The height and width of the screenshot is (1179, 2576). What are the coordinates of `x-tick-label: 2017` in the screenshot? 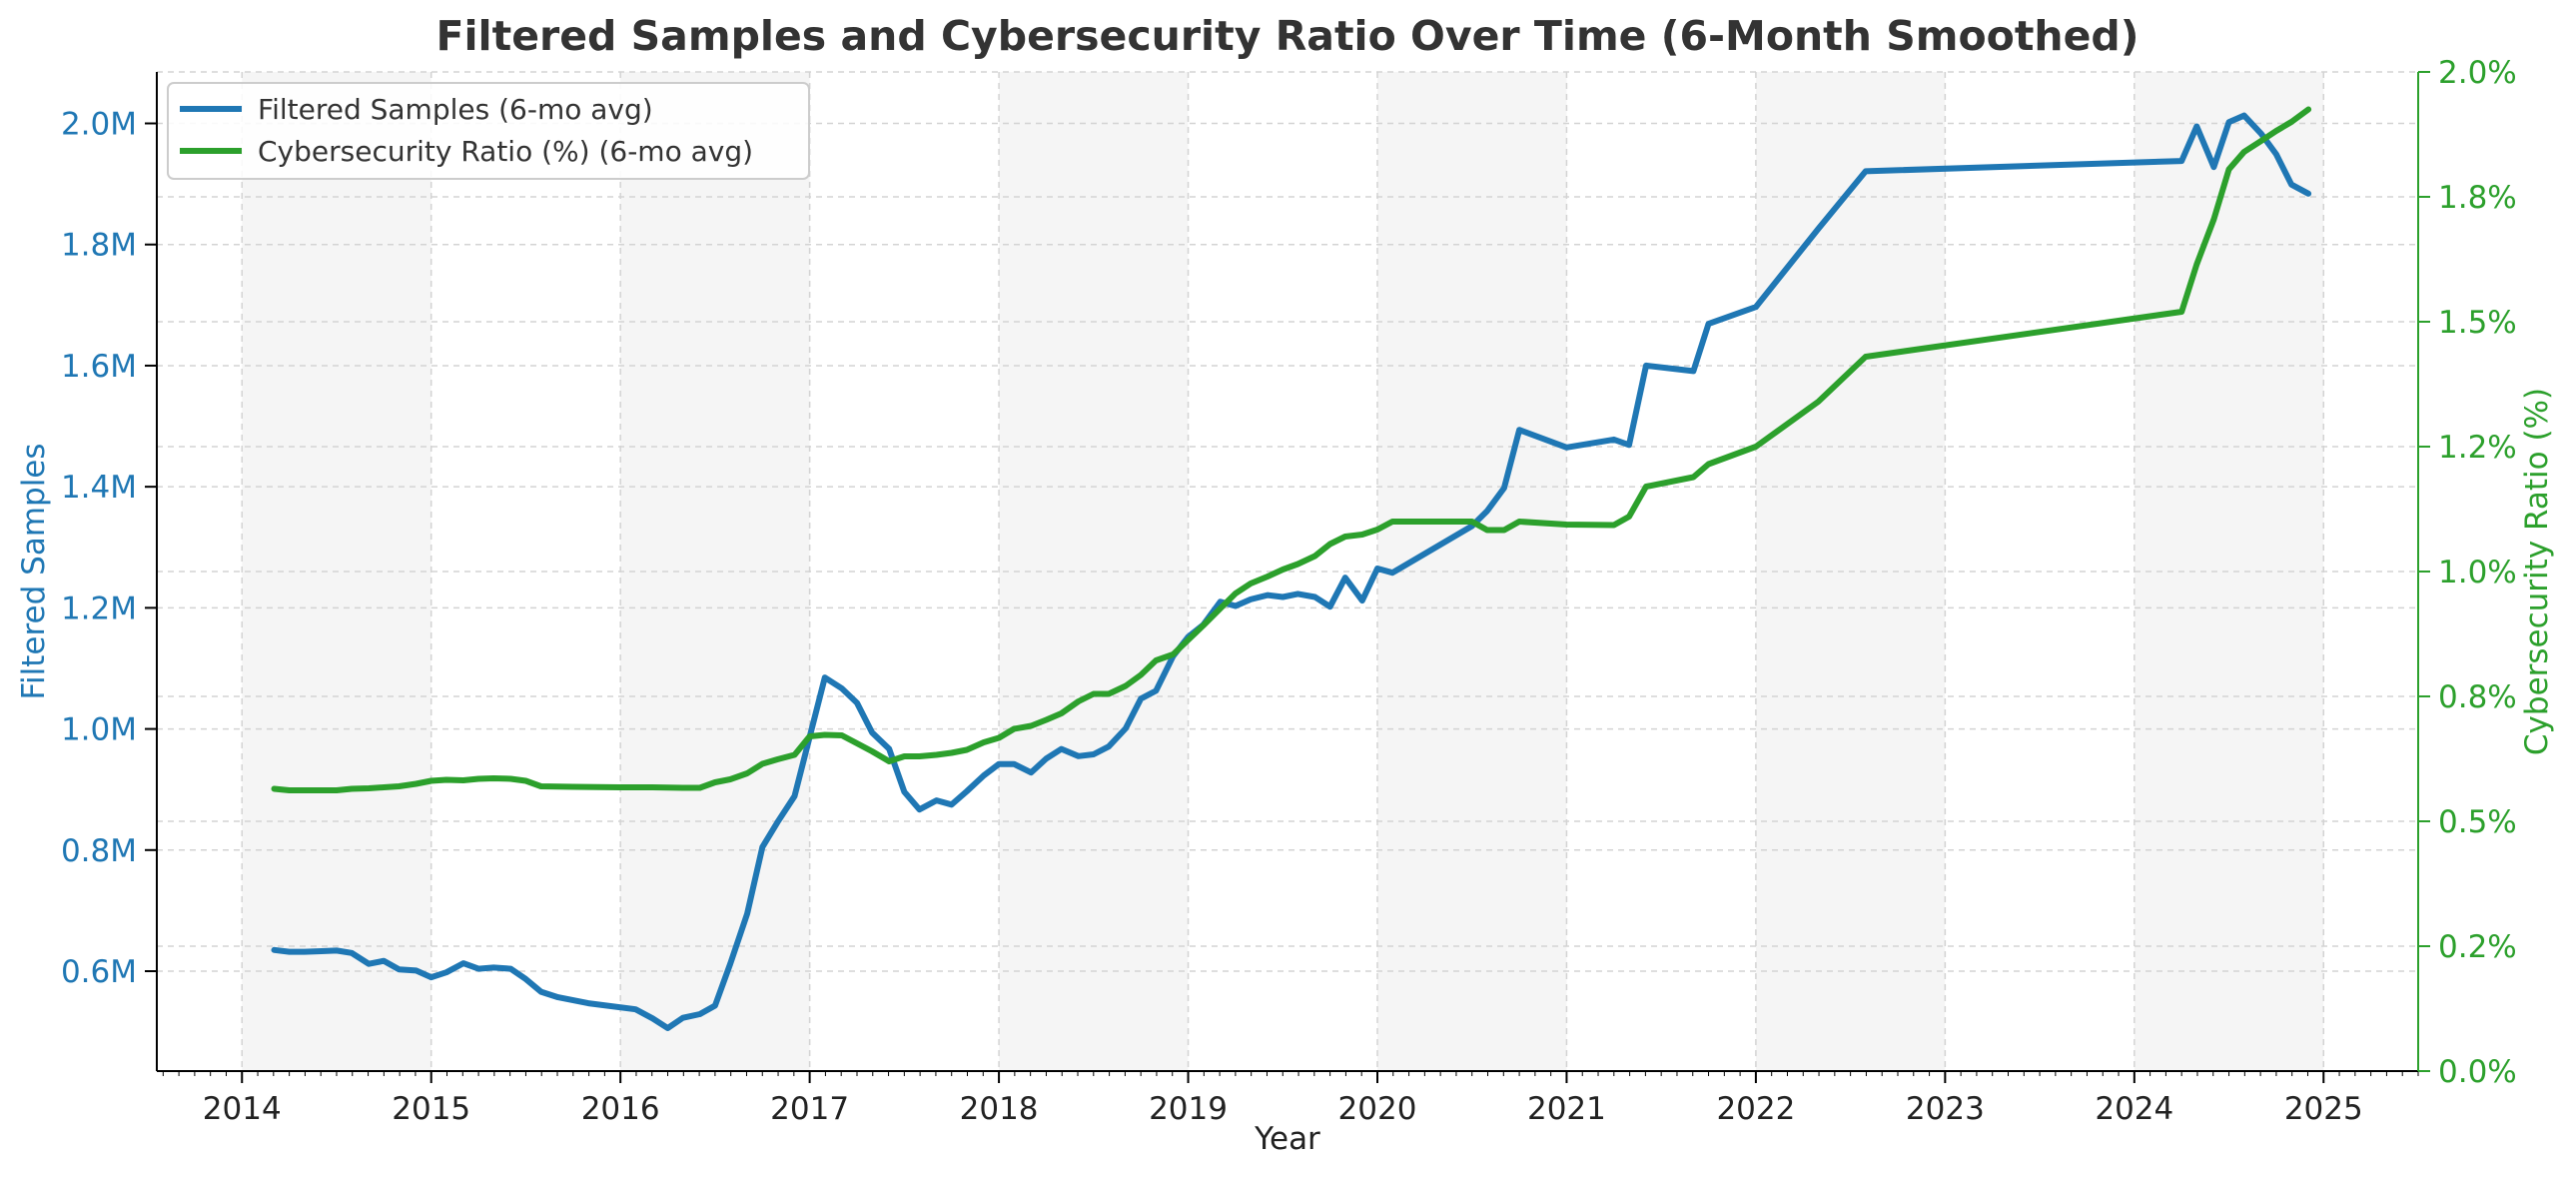 It's located at (810, 1109).